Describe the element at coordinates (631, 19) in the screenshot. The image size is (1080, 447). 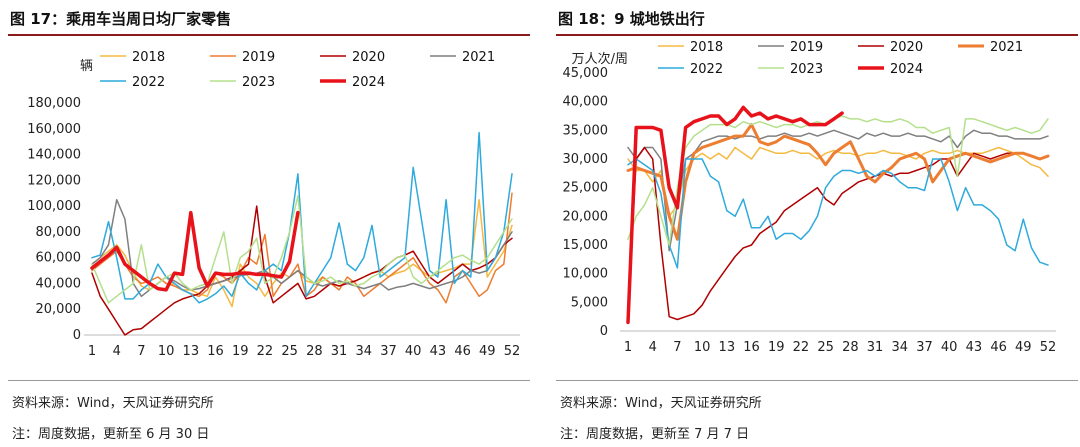
I see `chart-title: 图 18：9 城地铁出行` at that location.